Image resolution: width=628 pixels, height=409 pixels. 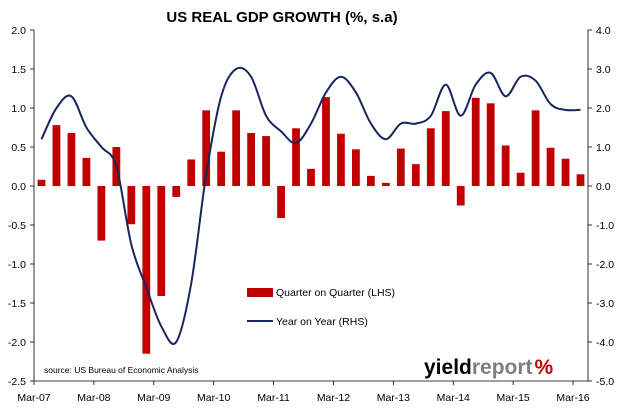 I want to click on right-tick-label: -3.0, so click(x=605, y=304).